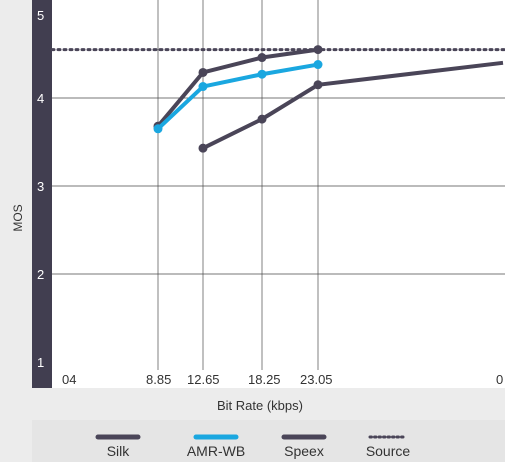  What do you see at coordinates (499, 379) in the screenshot?
I see `x-tick-label: 0` at bounding box center [499, 379].